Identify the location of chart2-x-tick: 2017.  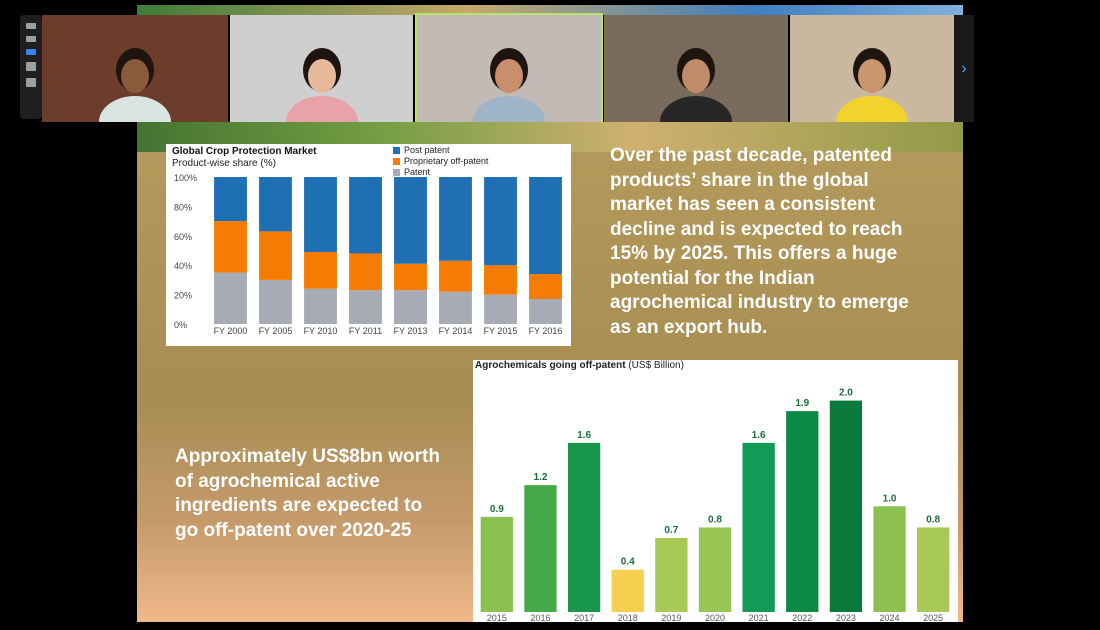
(584, 617).